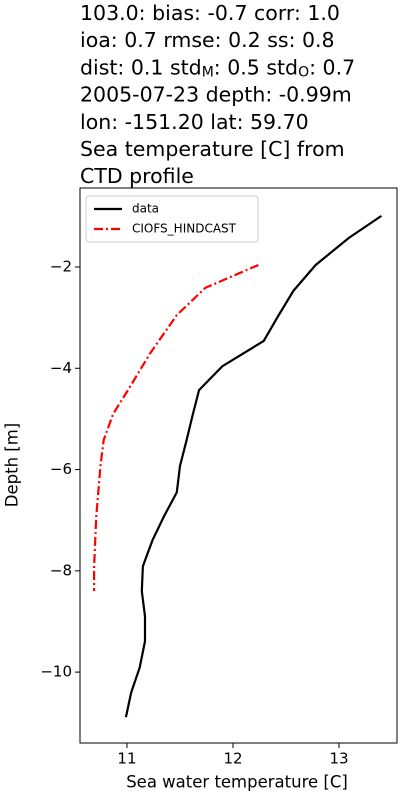 The image size is (400, 800). I want to click on x-tick-label: 13, so click(338, 759).